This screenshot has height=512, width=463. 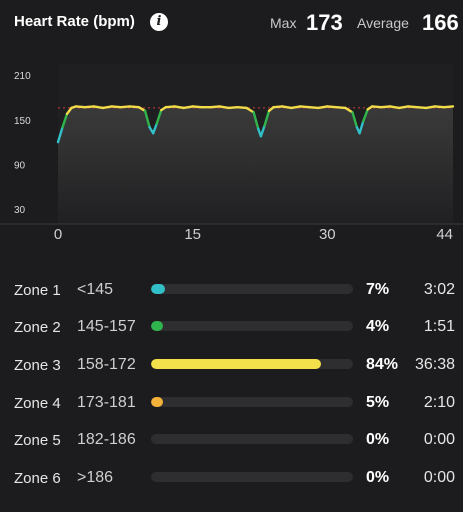 I want to click on zone-percent: 5%, so click(x=378, y=402).